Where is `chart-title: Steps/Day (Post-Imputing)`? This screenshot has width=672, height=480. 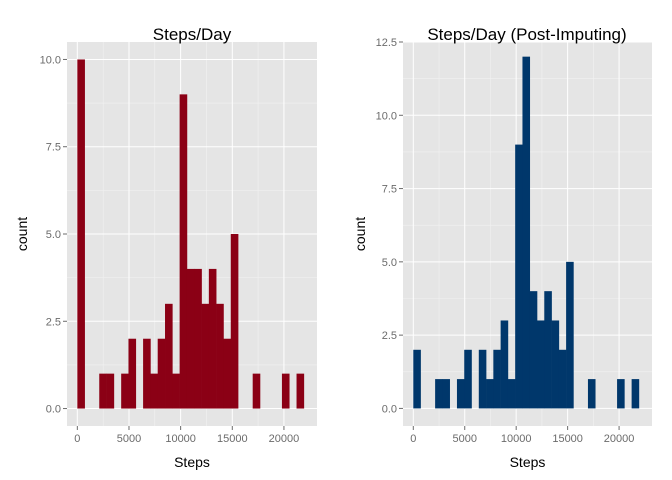
chart-title: Steps/Day (Post-Imputing) is located at coordinates (526, 34).